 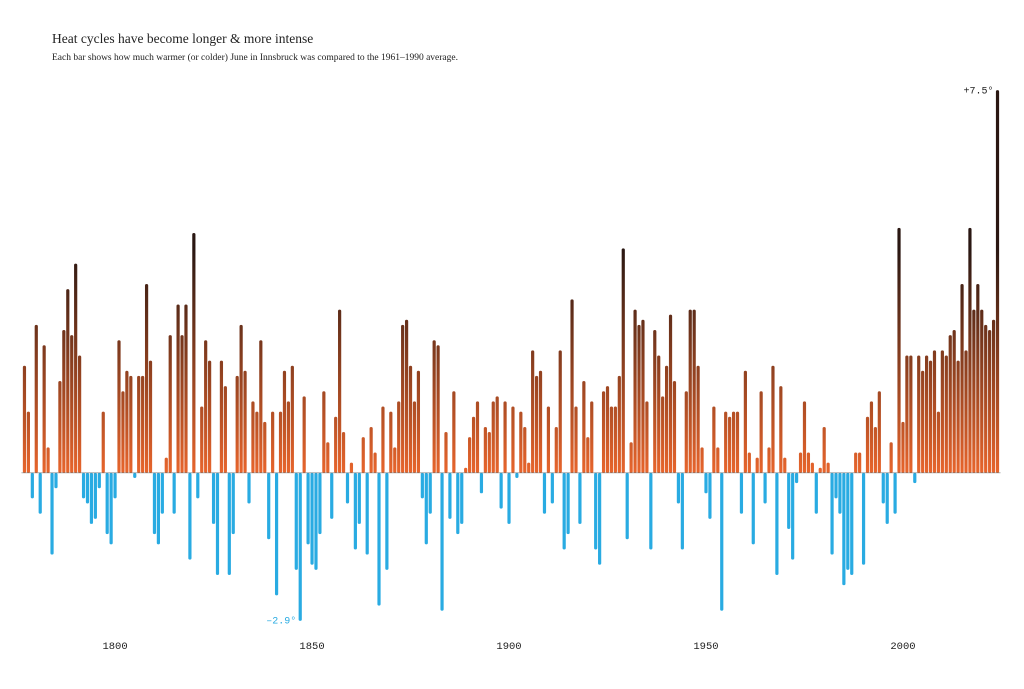 What do you see at coordinates (902, 647) in the screenshot?
I see `x-tick-label: 2000` at bounding box center [902, 647].